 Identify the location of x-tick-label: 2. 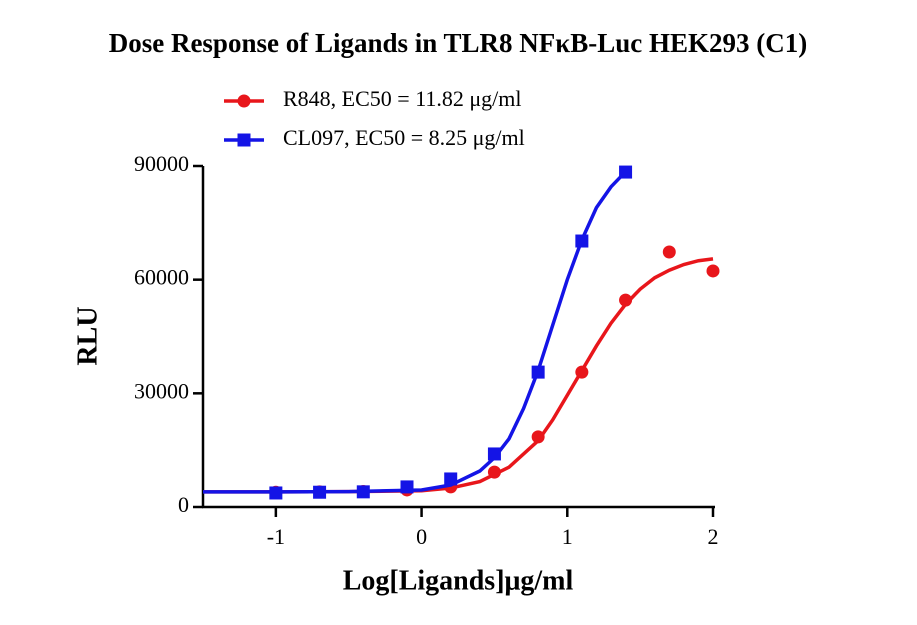
(713, 536).